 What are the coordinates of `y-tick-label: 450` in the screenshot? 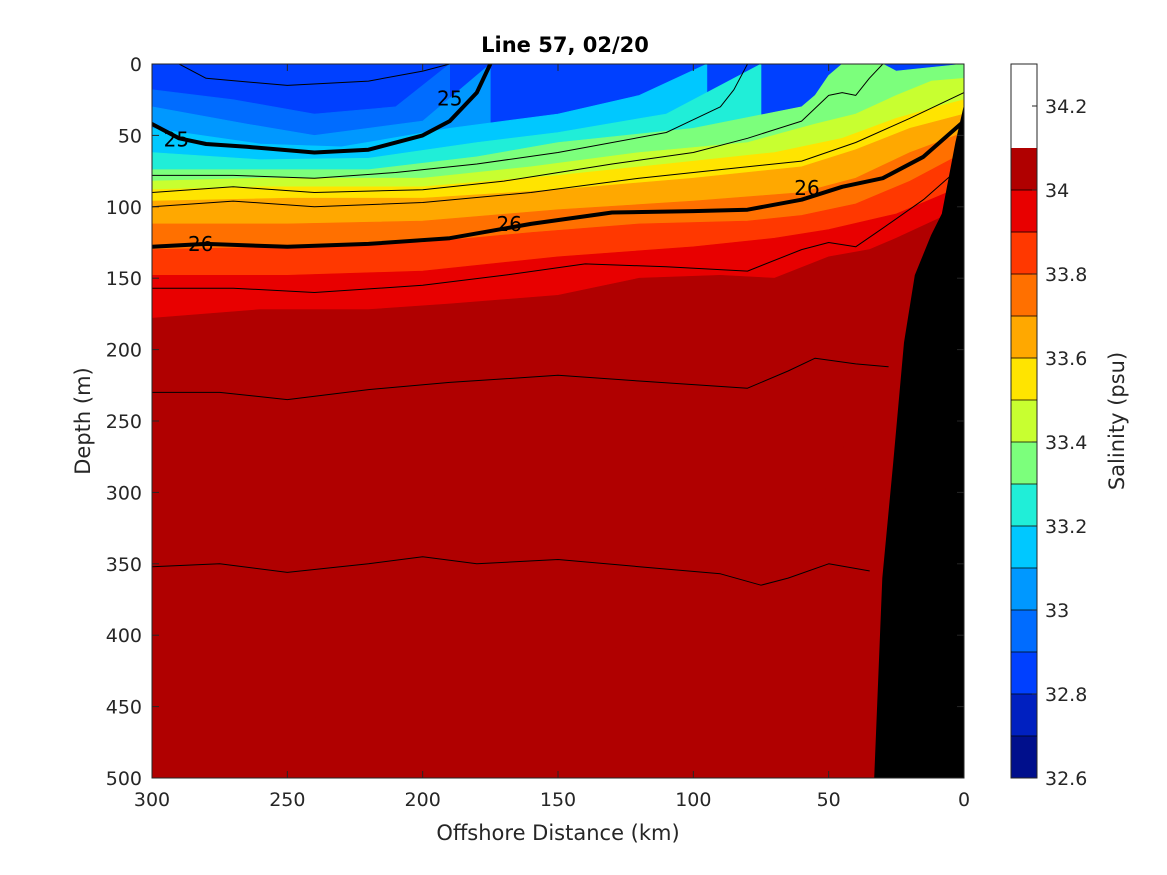 It's located at (124, 708).